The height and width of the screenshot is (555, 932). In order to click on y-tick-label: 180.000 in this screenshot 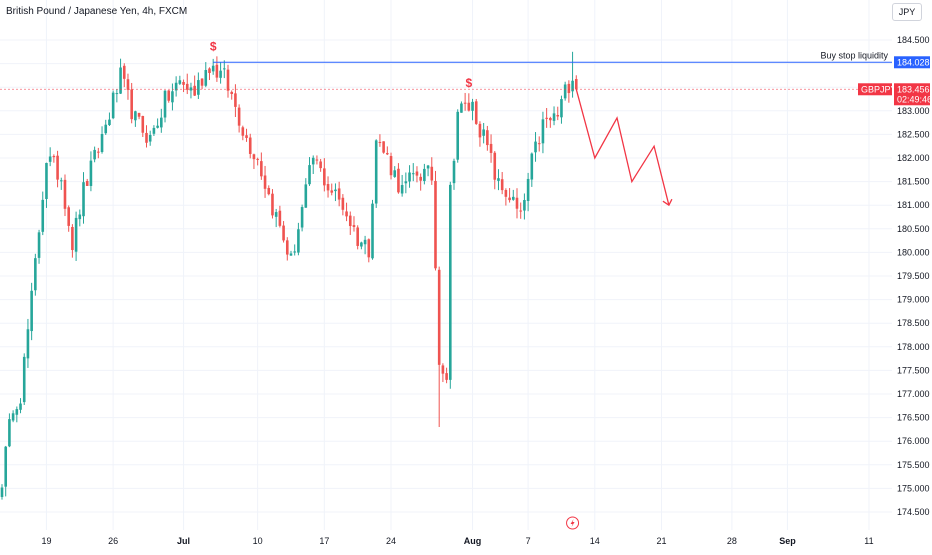, I will do `click(913, 252)`.